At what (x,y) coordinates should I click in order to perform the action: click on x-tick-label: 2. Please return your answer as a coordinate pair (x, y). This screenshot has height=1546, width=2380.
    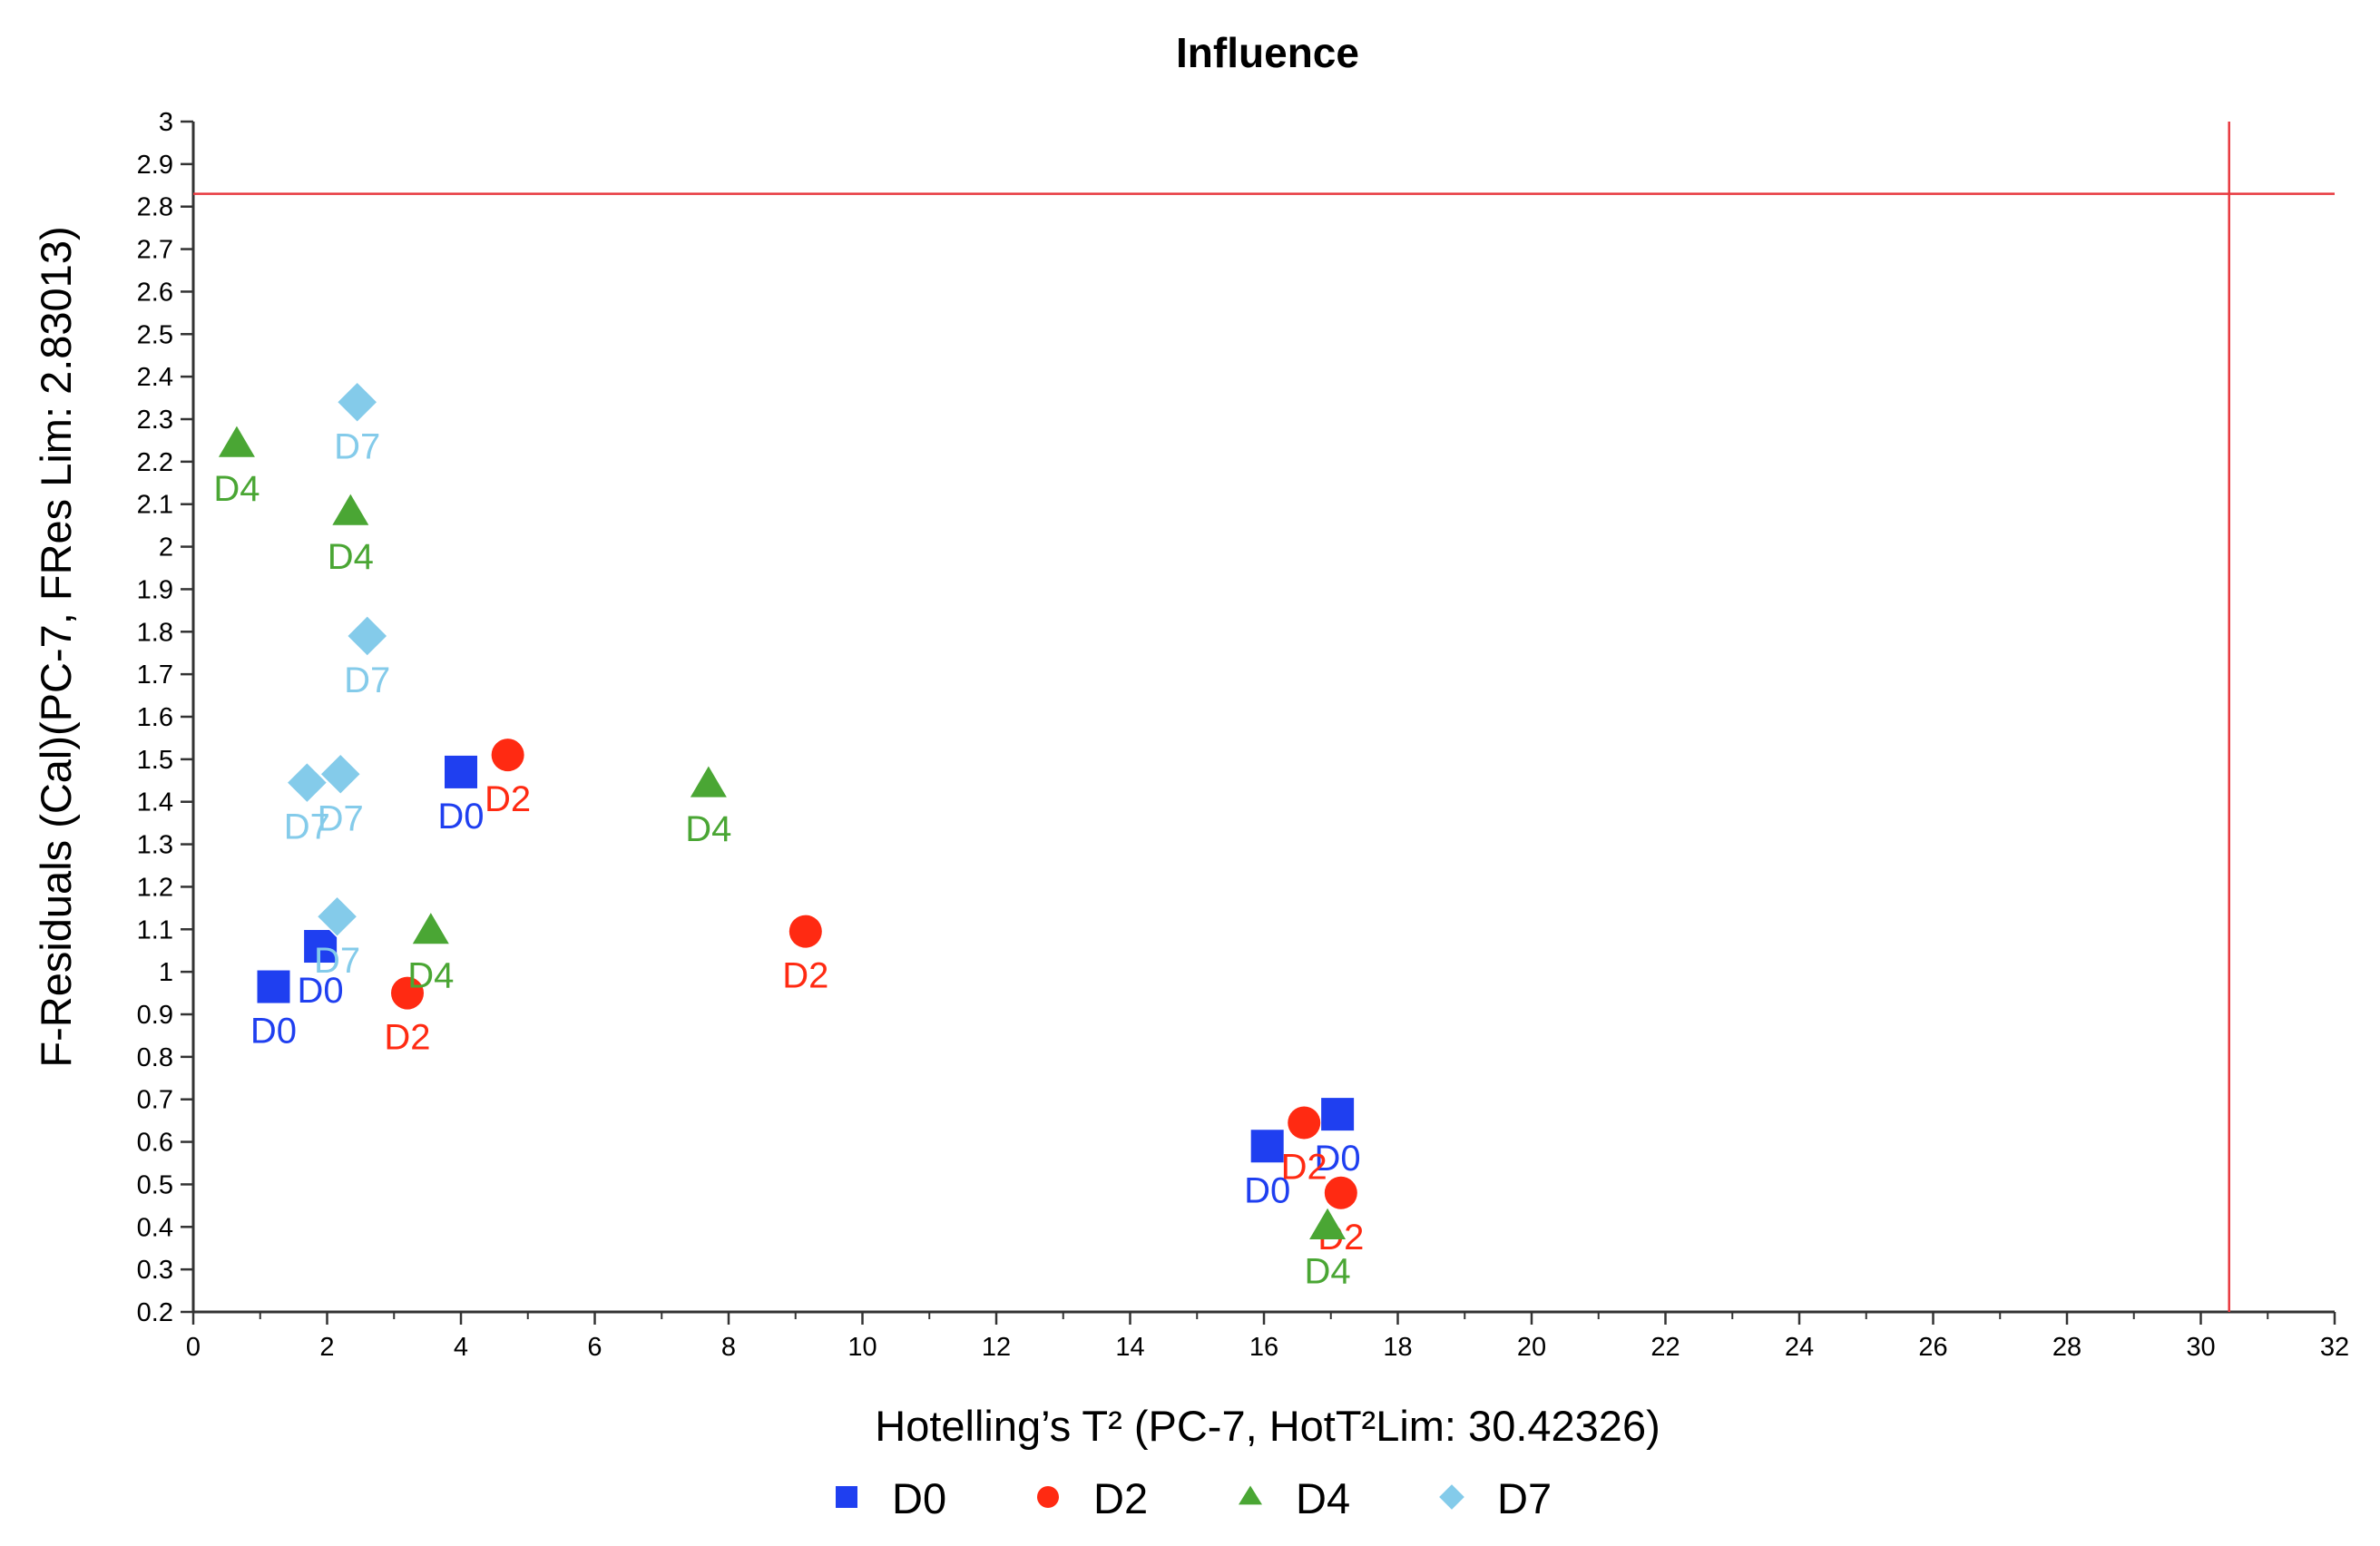
    Looking at the image, I should click on (327, 1347).